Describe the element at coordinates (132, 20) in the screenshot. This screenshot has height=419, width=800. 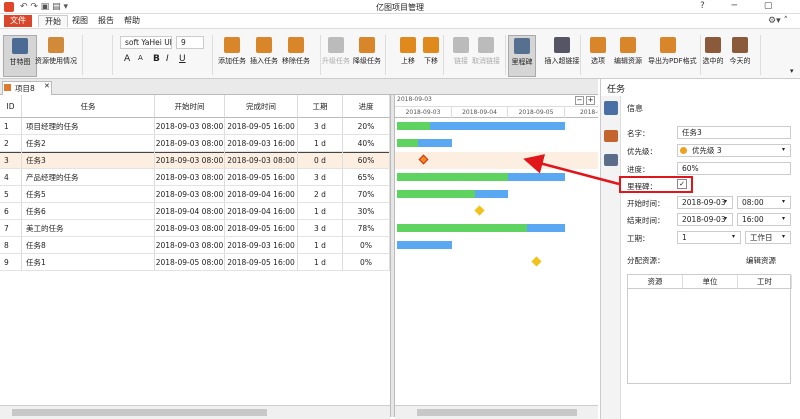
I see `menu-tab: 帮助` at that location.